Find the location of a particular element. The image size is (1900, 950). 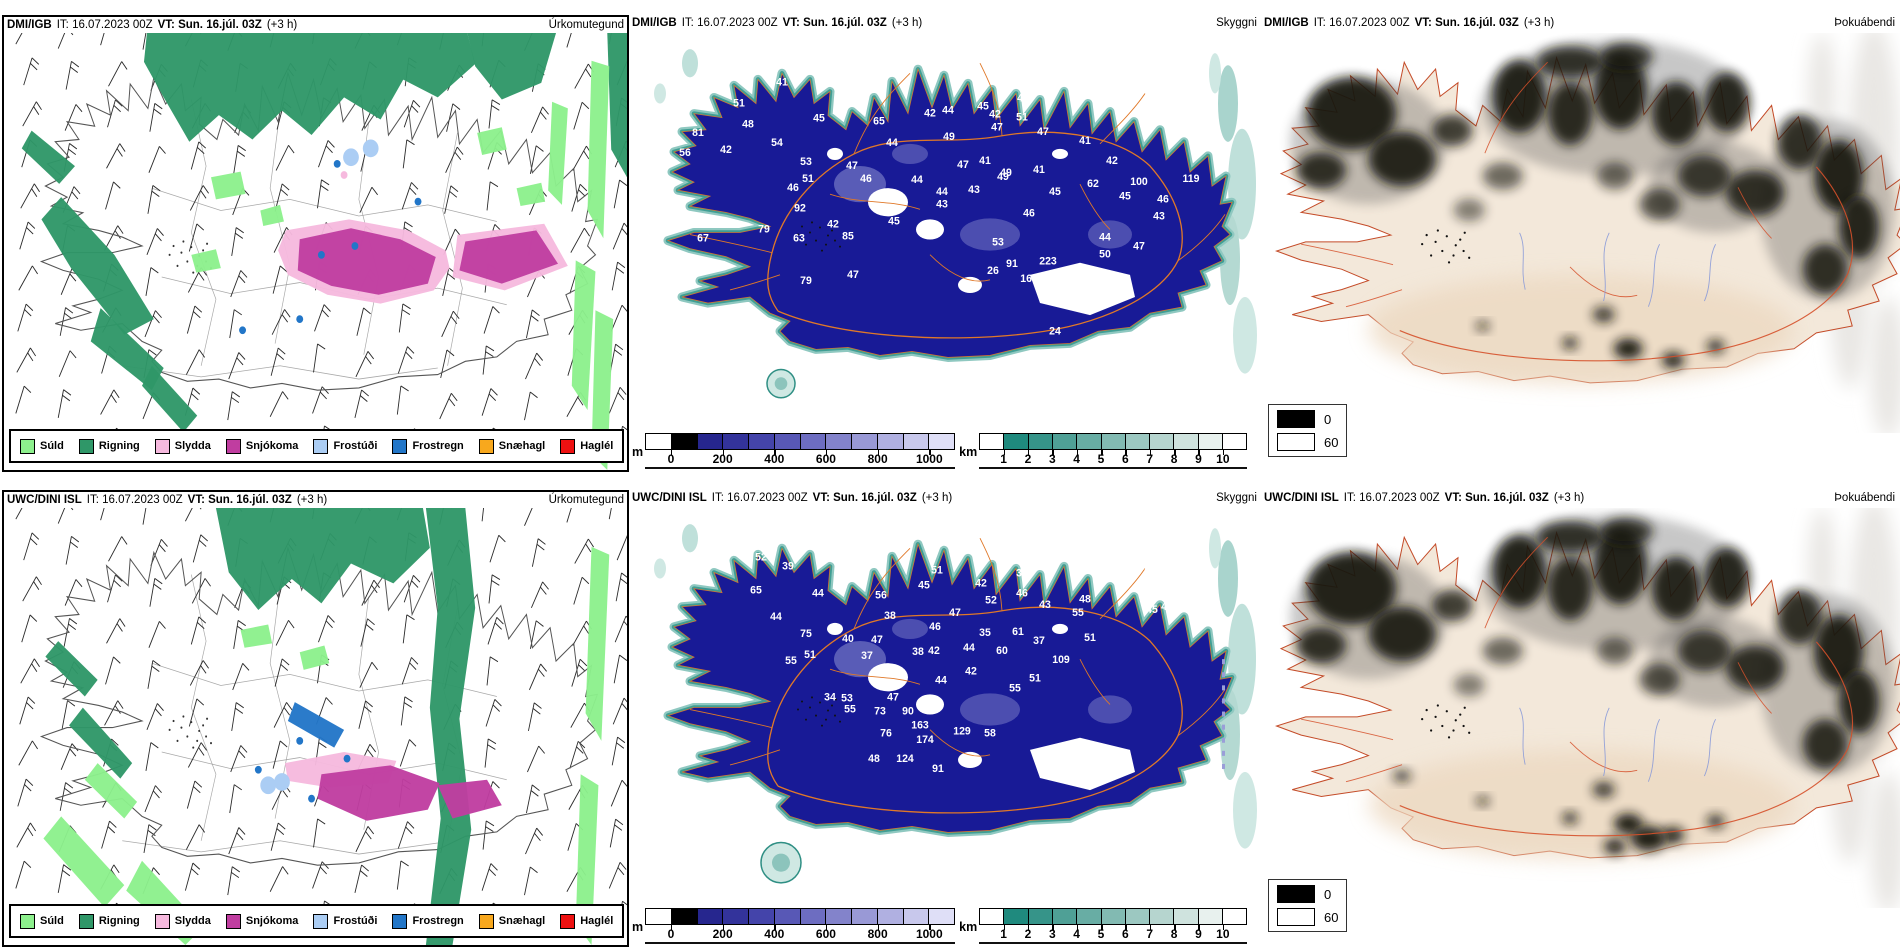

colorbar-row: m 0 200 400 600 800 1000 km 1 2 3 4 5 6 7 8 9 10 is located at coordinates (940, 451).